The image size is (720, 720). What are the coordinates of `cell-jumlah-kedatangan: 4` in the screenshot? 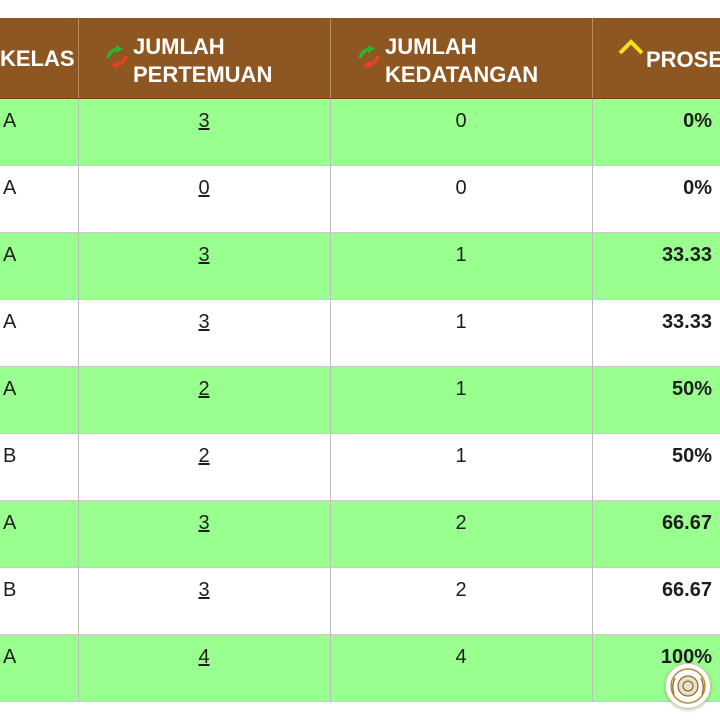 It's located at (461, 657).